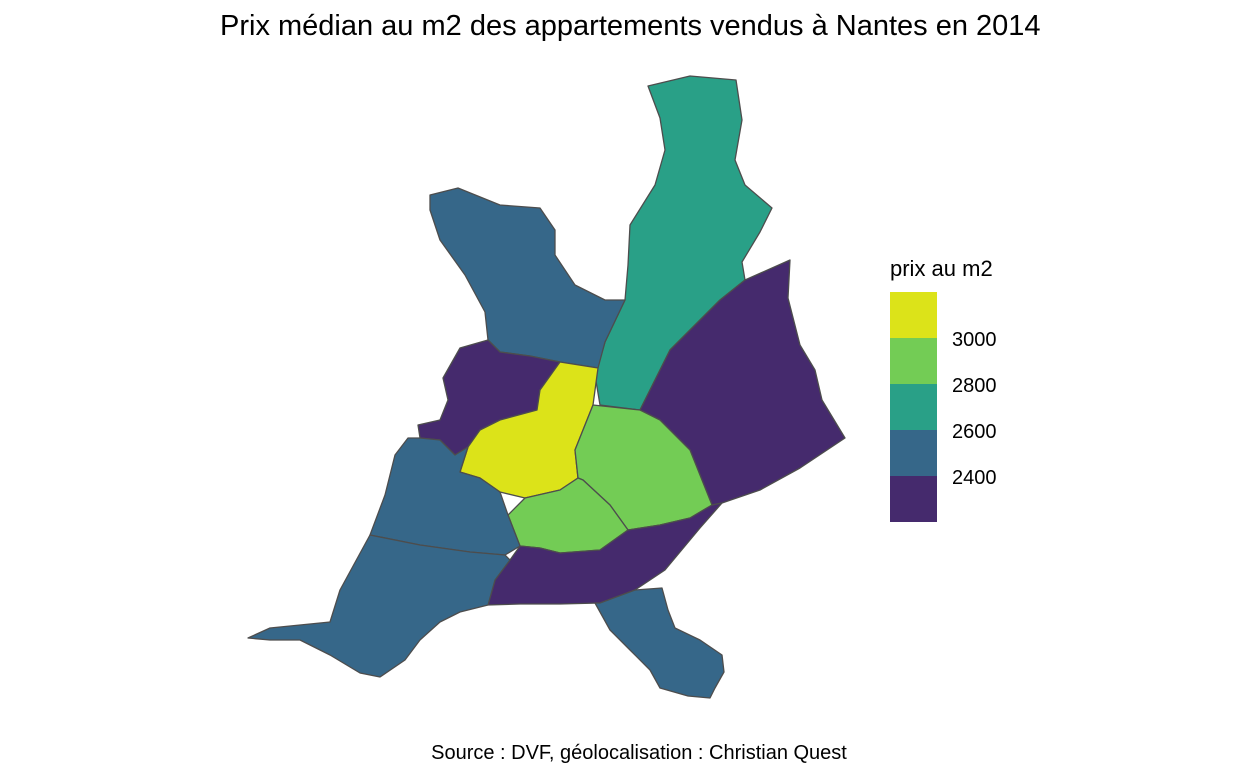  What do you see at coordinates (659, 643) in the screenshot?
I see `district-sud` at bounding box center [659, 643].